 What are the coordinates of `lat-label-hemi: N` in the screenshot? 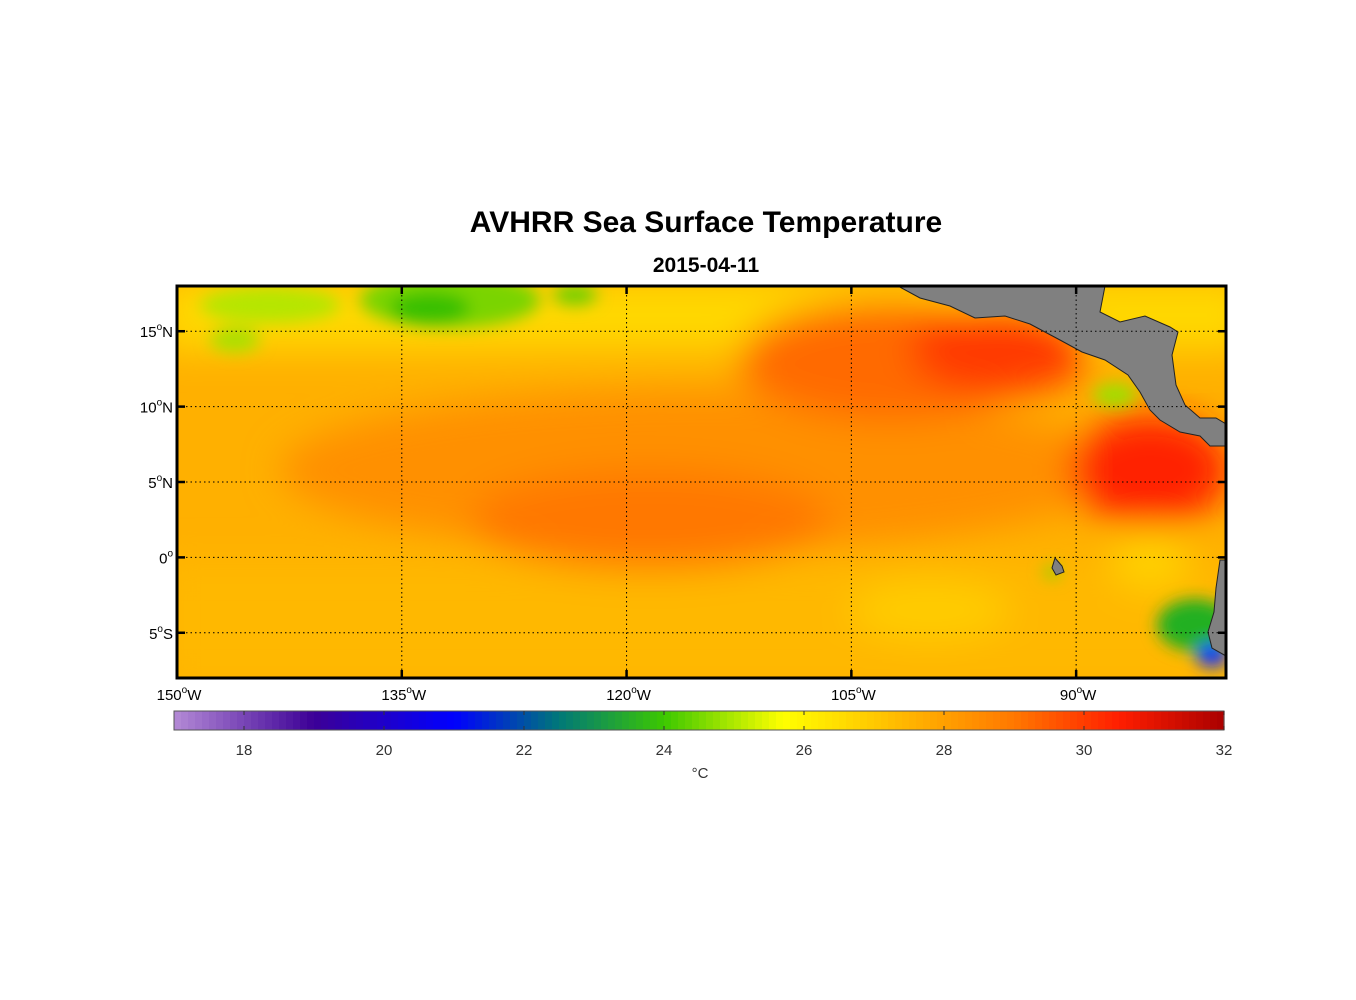 It's located at (167, 332).